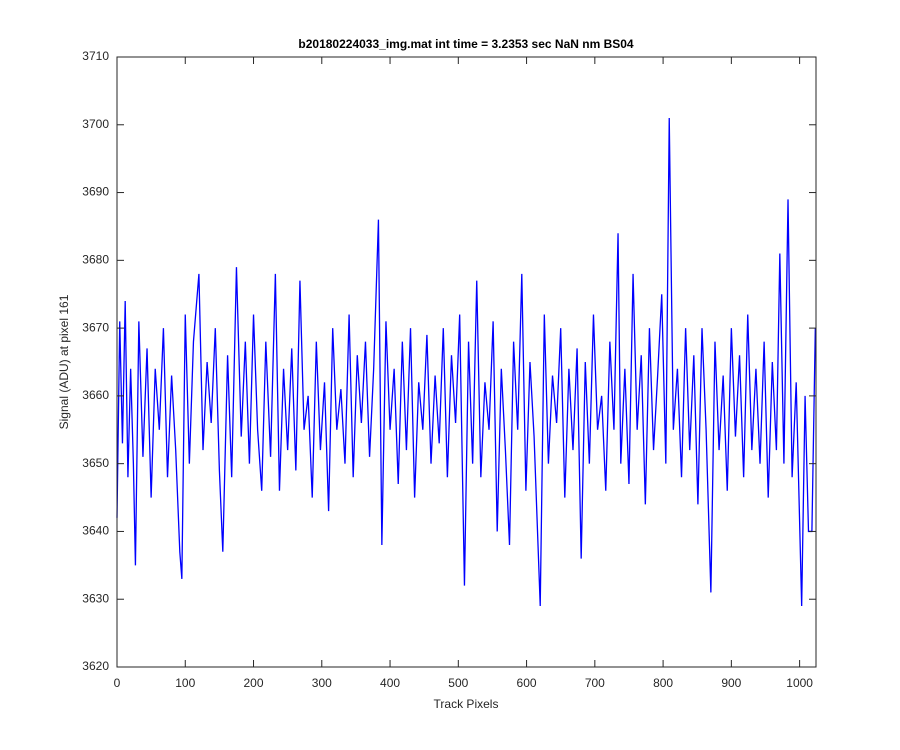 Image resolution: width=900 pixels, height=750 pixels. What do you see at coordinates (595, 683) in the screenshot?
I see `x-tick-label: 700` at bounding box center [595, 683].